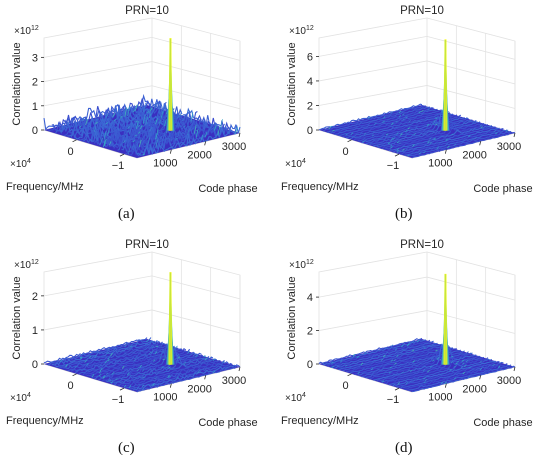 Image resolution: width=550 pixels, height=469 pixels. I want to click on surface-mesh, so click(417, 365).